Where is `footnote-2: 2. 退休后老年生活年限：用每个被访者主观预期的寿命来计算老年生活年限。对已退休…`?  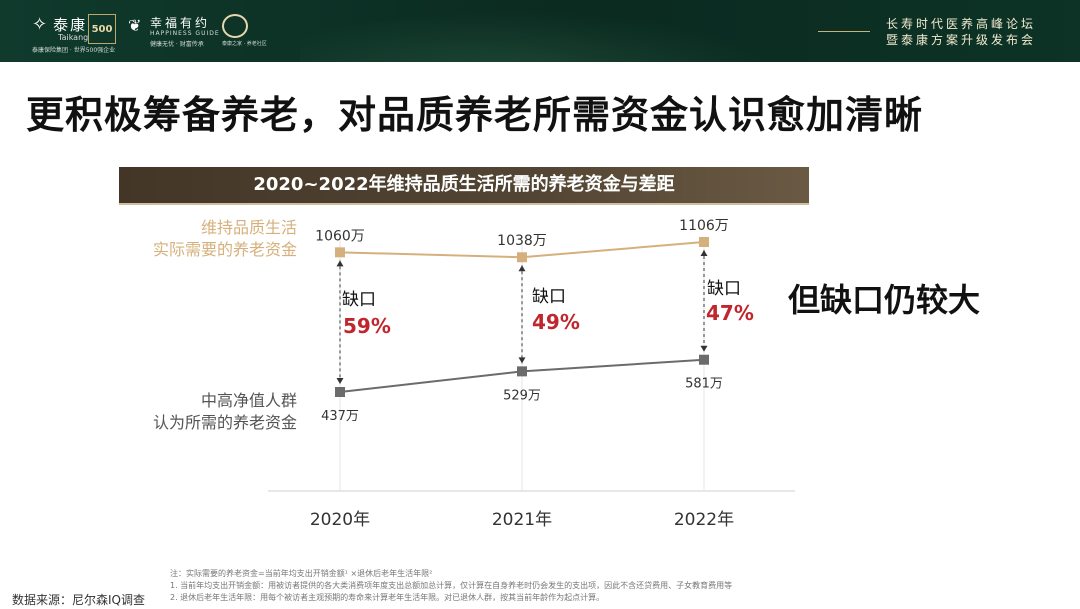 footnote-2: 2. 退休后老年生活年限：用每个被访者主观预期的寿命来计算老年生活年限。对已退休… is located at coordinates (387, 597).